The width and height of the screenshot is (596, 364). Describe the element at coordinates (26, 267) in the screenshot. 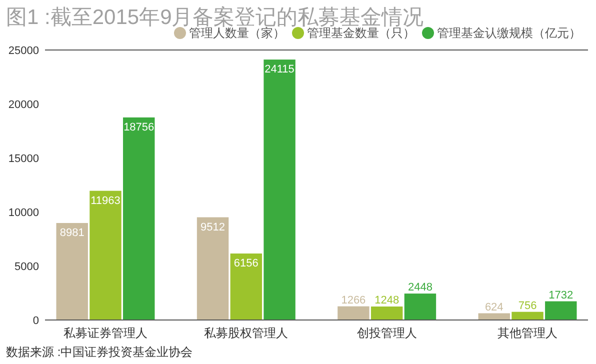

I see `y-tick-label: 5000` at that location.